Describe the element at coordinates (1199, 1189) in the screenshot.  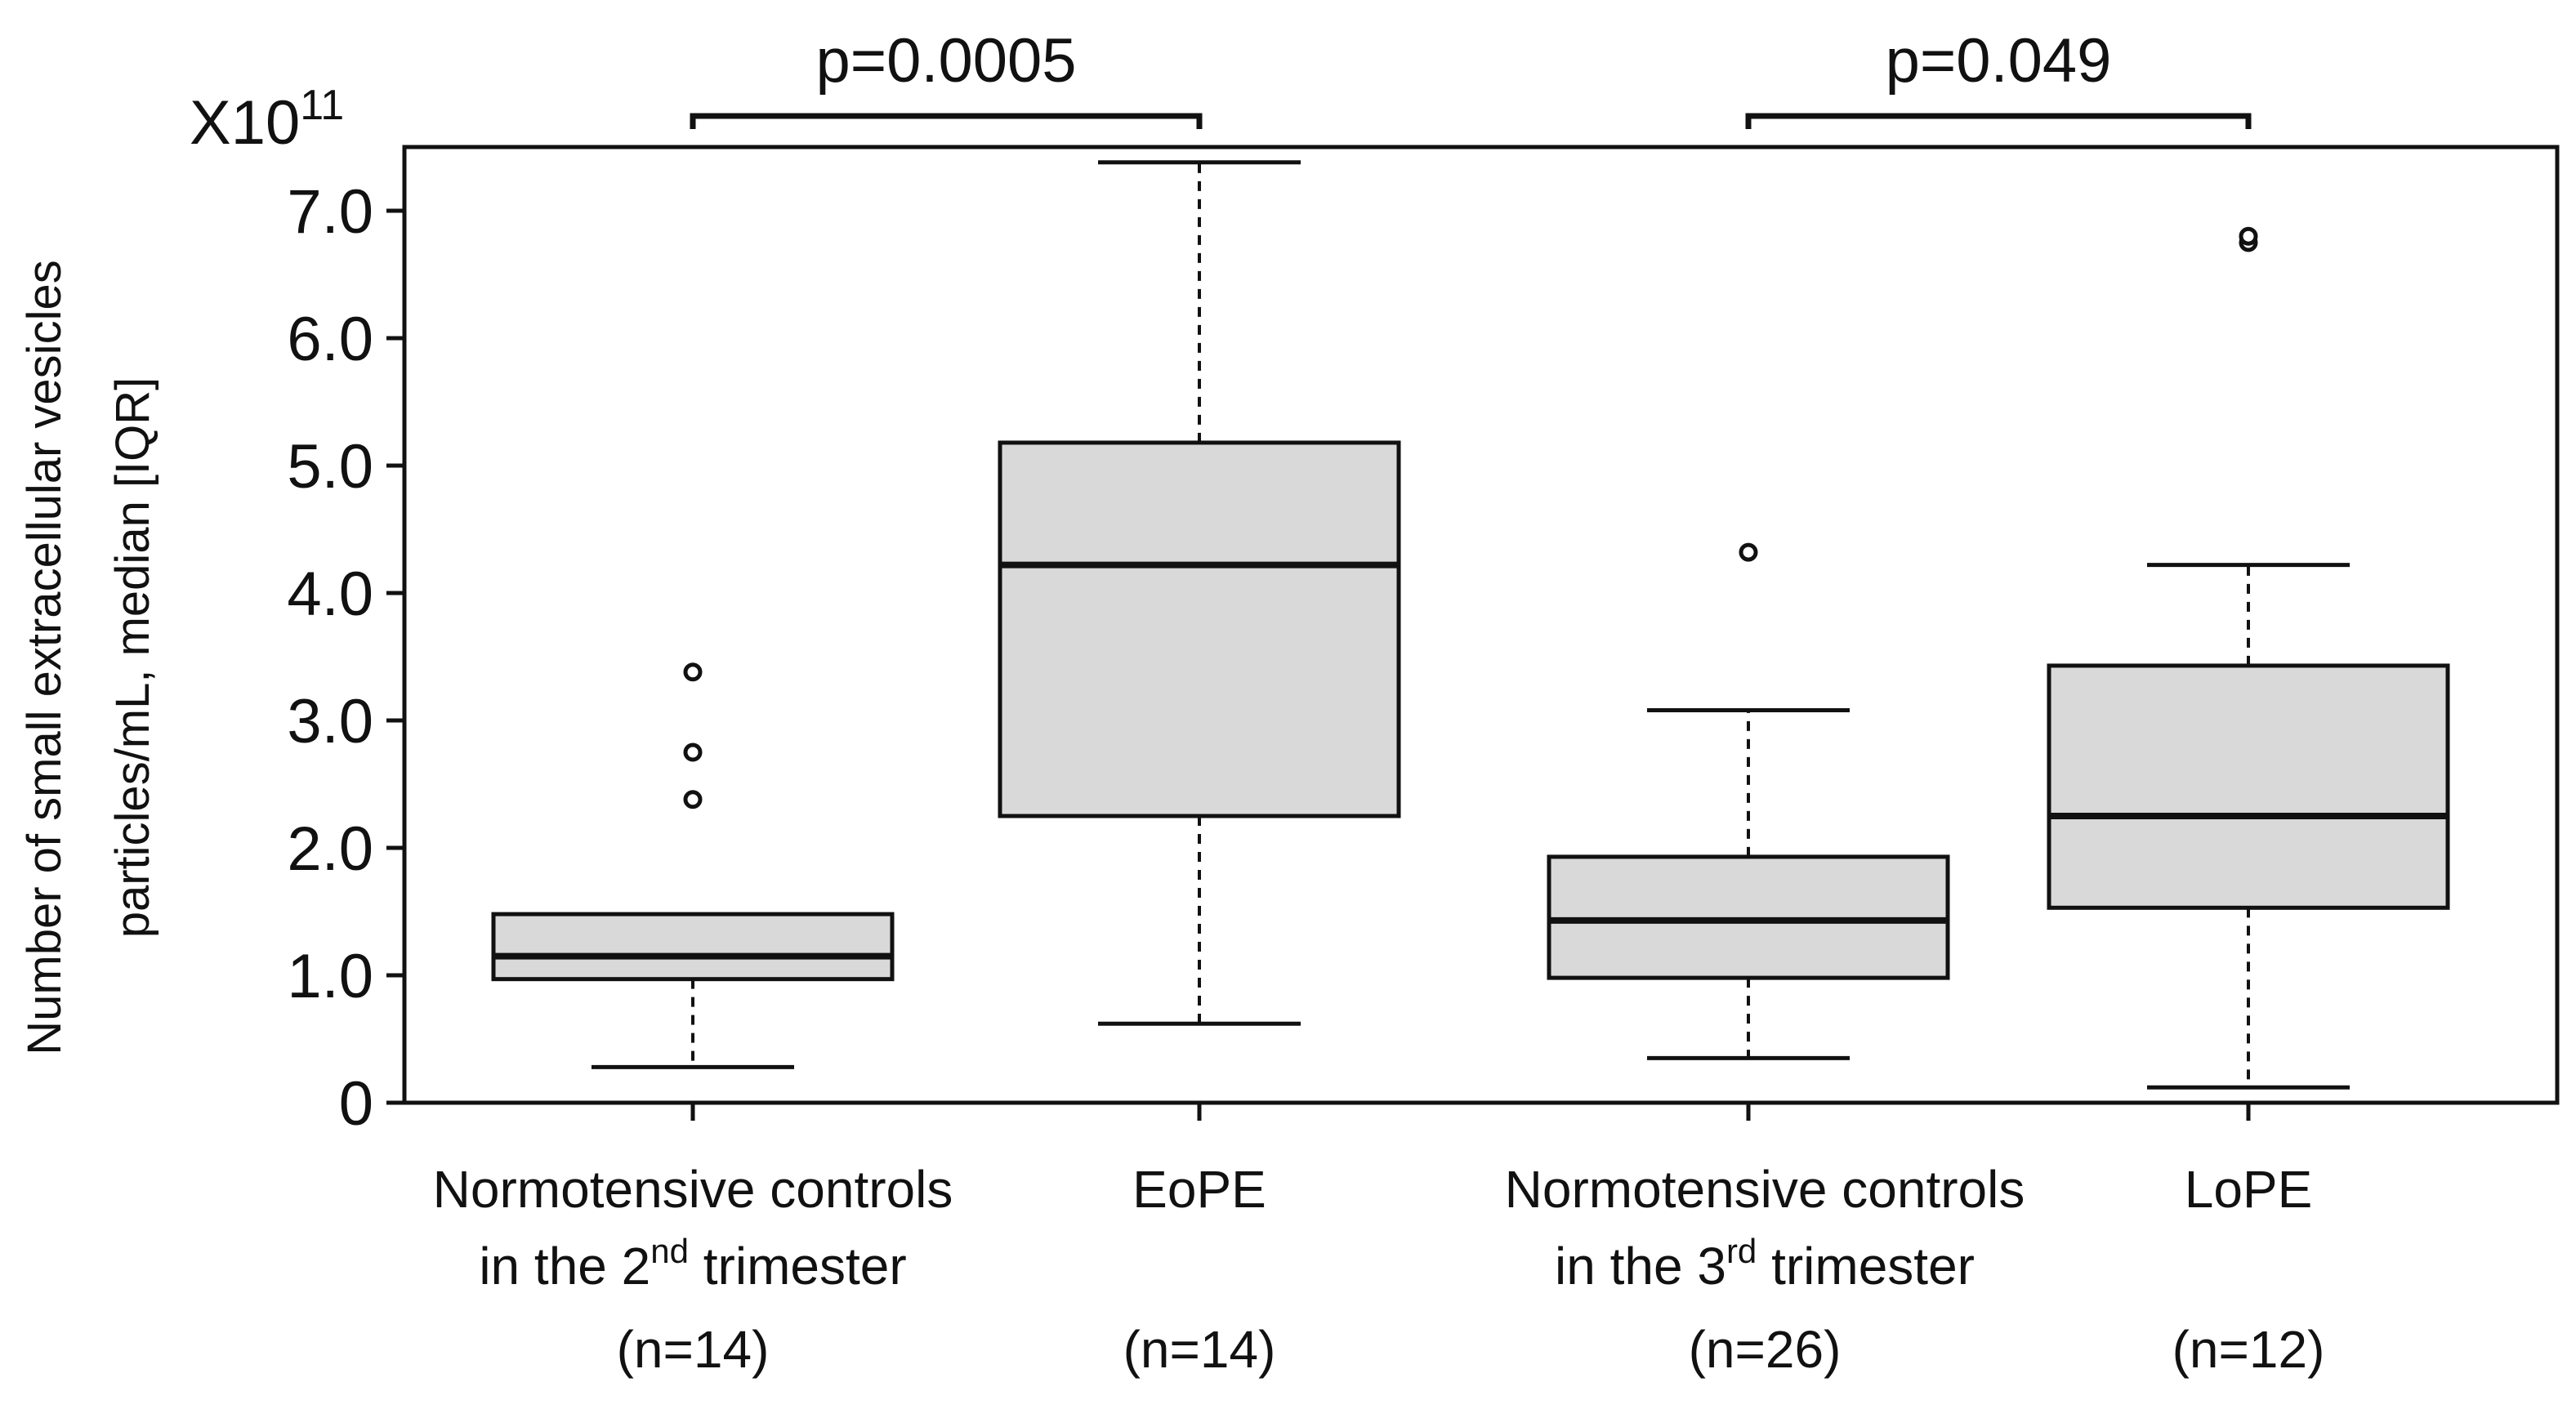
I see `category-label-eope: EoPE` at that location.